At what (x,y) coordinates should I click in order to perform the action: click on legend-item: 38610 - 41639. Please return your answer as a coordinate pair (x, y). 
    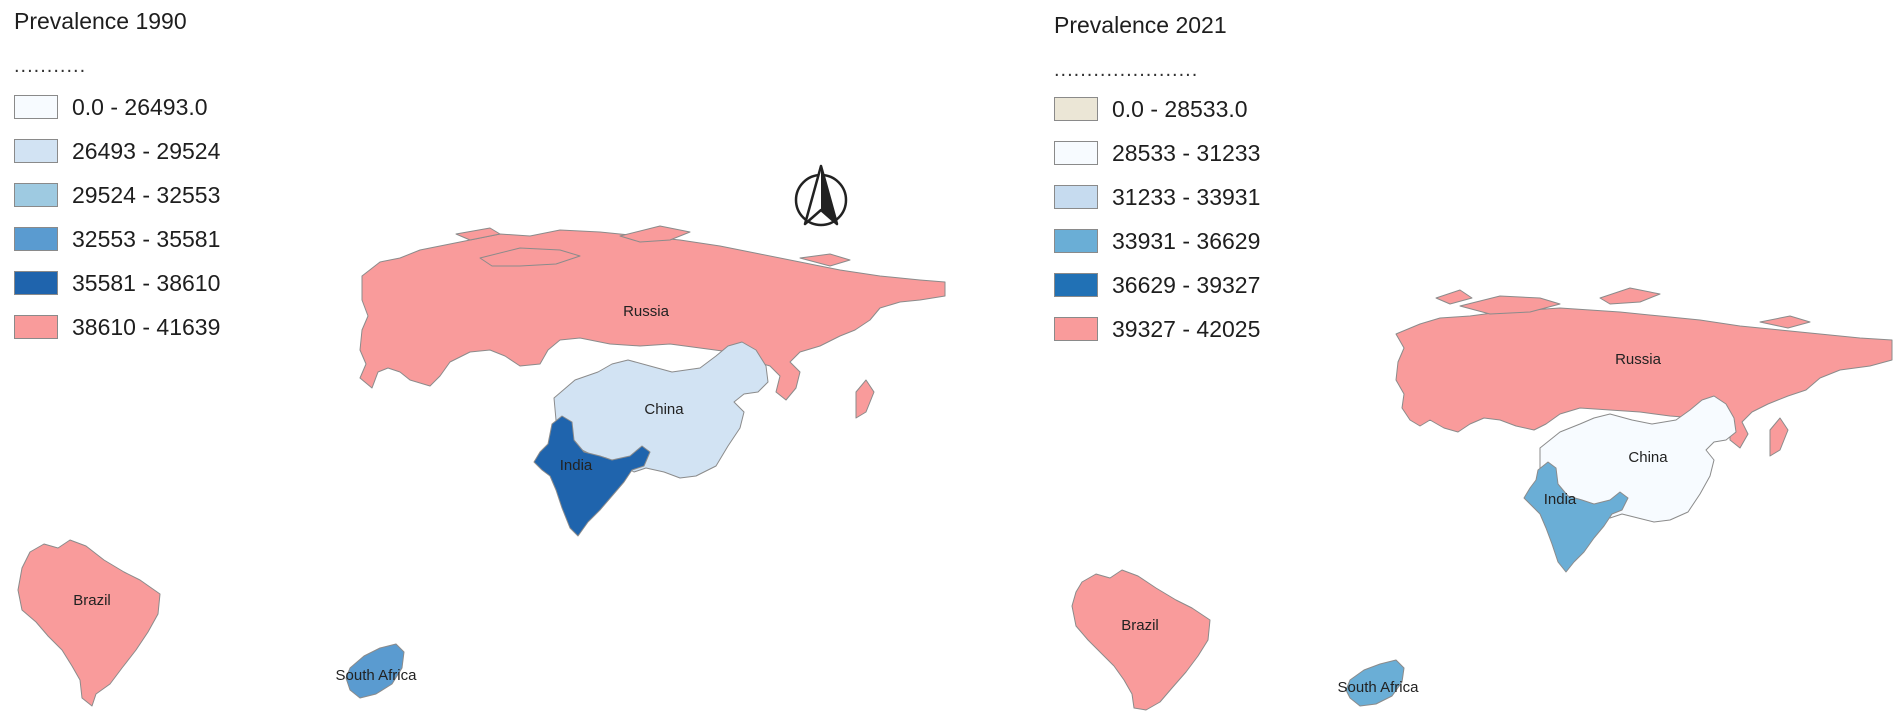
    Looking at the image, I should click on (117, 327).